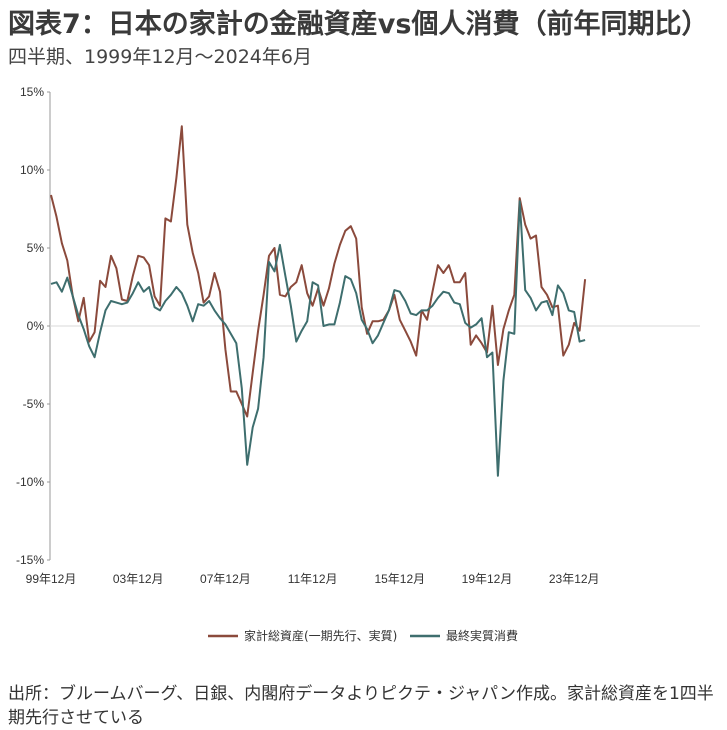 The height and width of the screenshot is (730, 727). What do you see at coordinates (34, 404) in the screenshot?
I see `y-tick-label: -5%` at bounding box center [34, 404].